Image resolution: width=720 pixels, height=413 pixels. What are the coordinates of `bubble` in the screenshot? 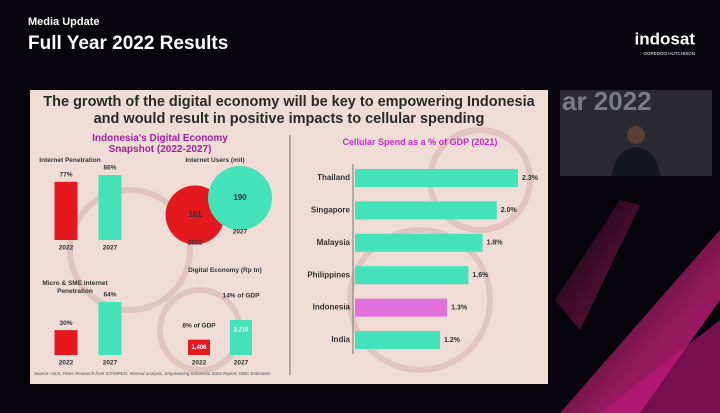 It's located at (240, 198).